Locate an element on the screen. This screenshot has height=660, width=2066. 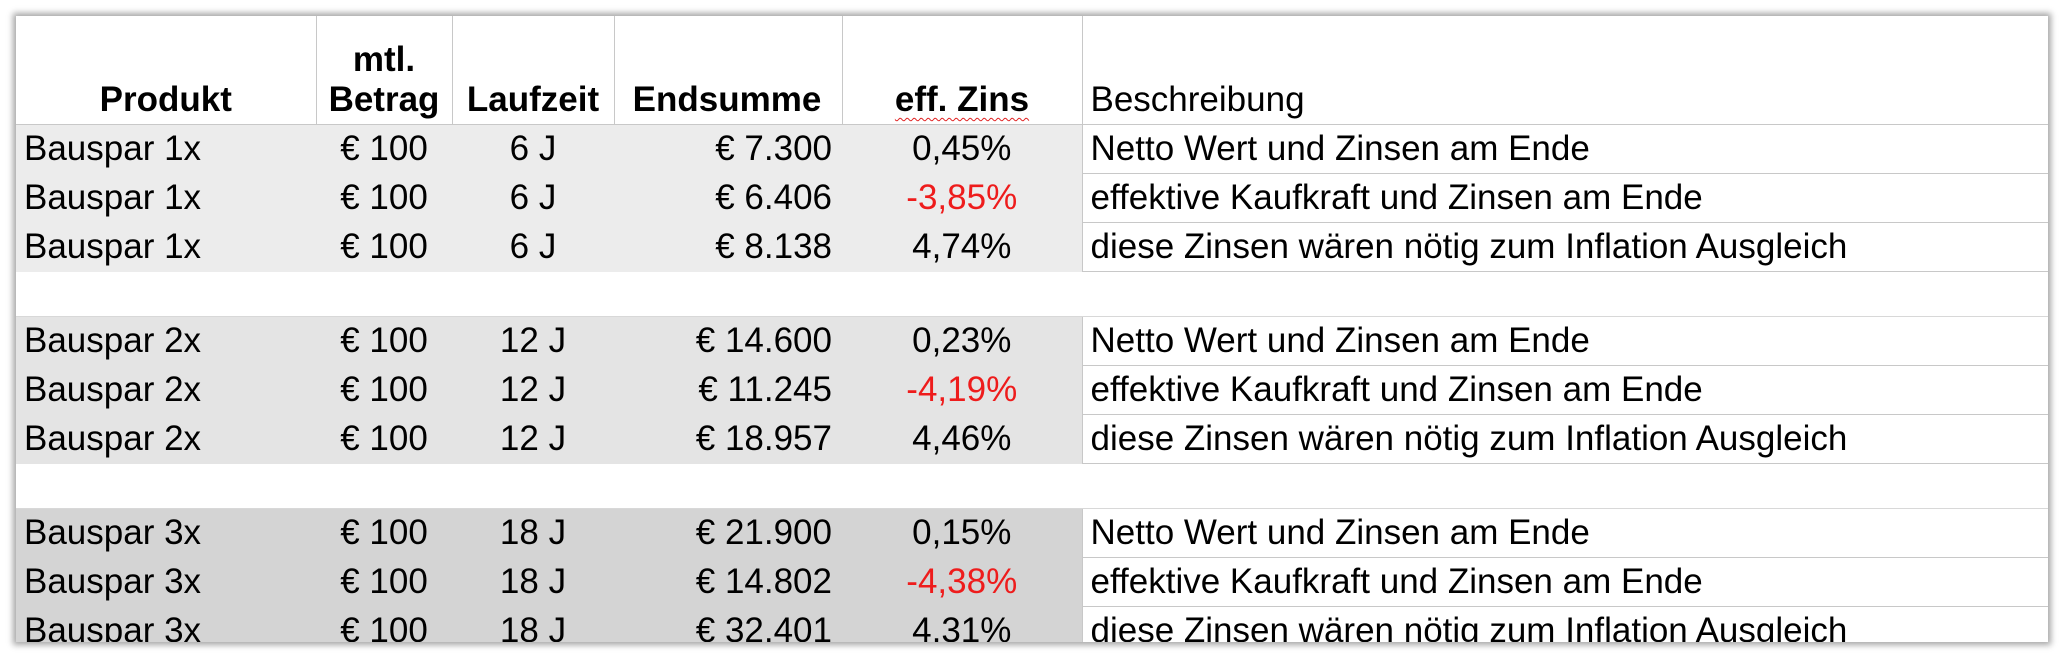
cell-rate: 0,23% is located at coordinates (962, 341).